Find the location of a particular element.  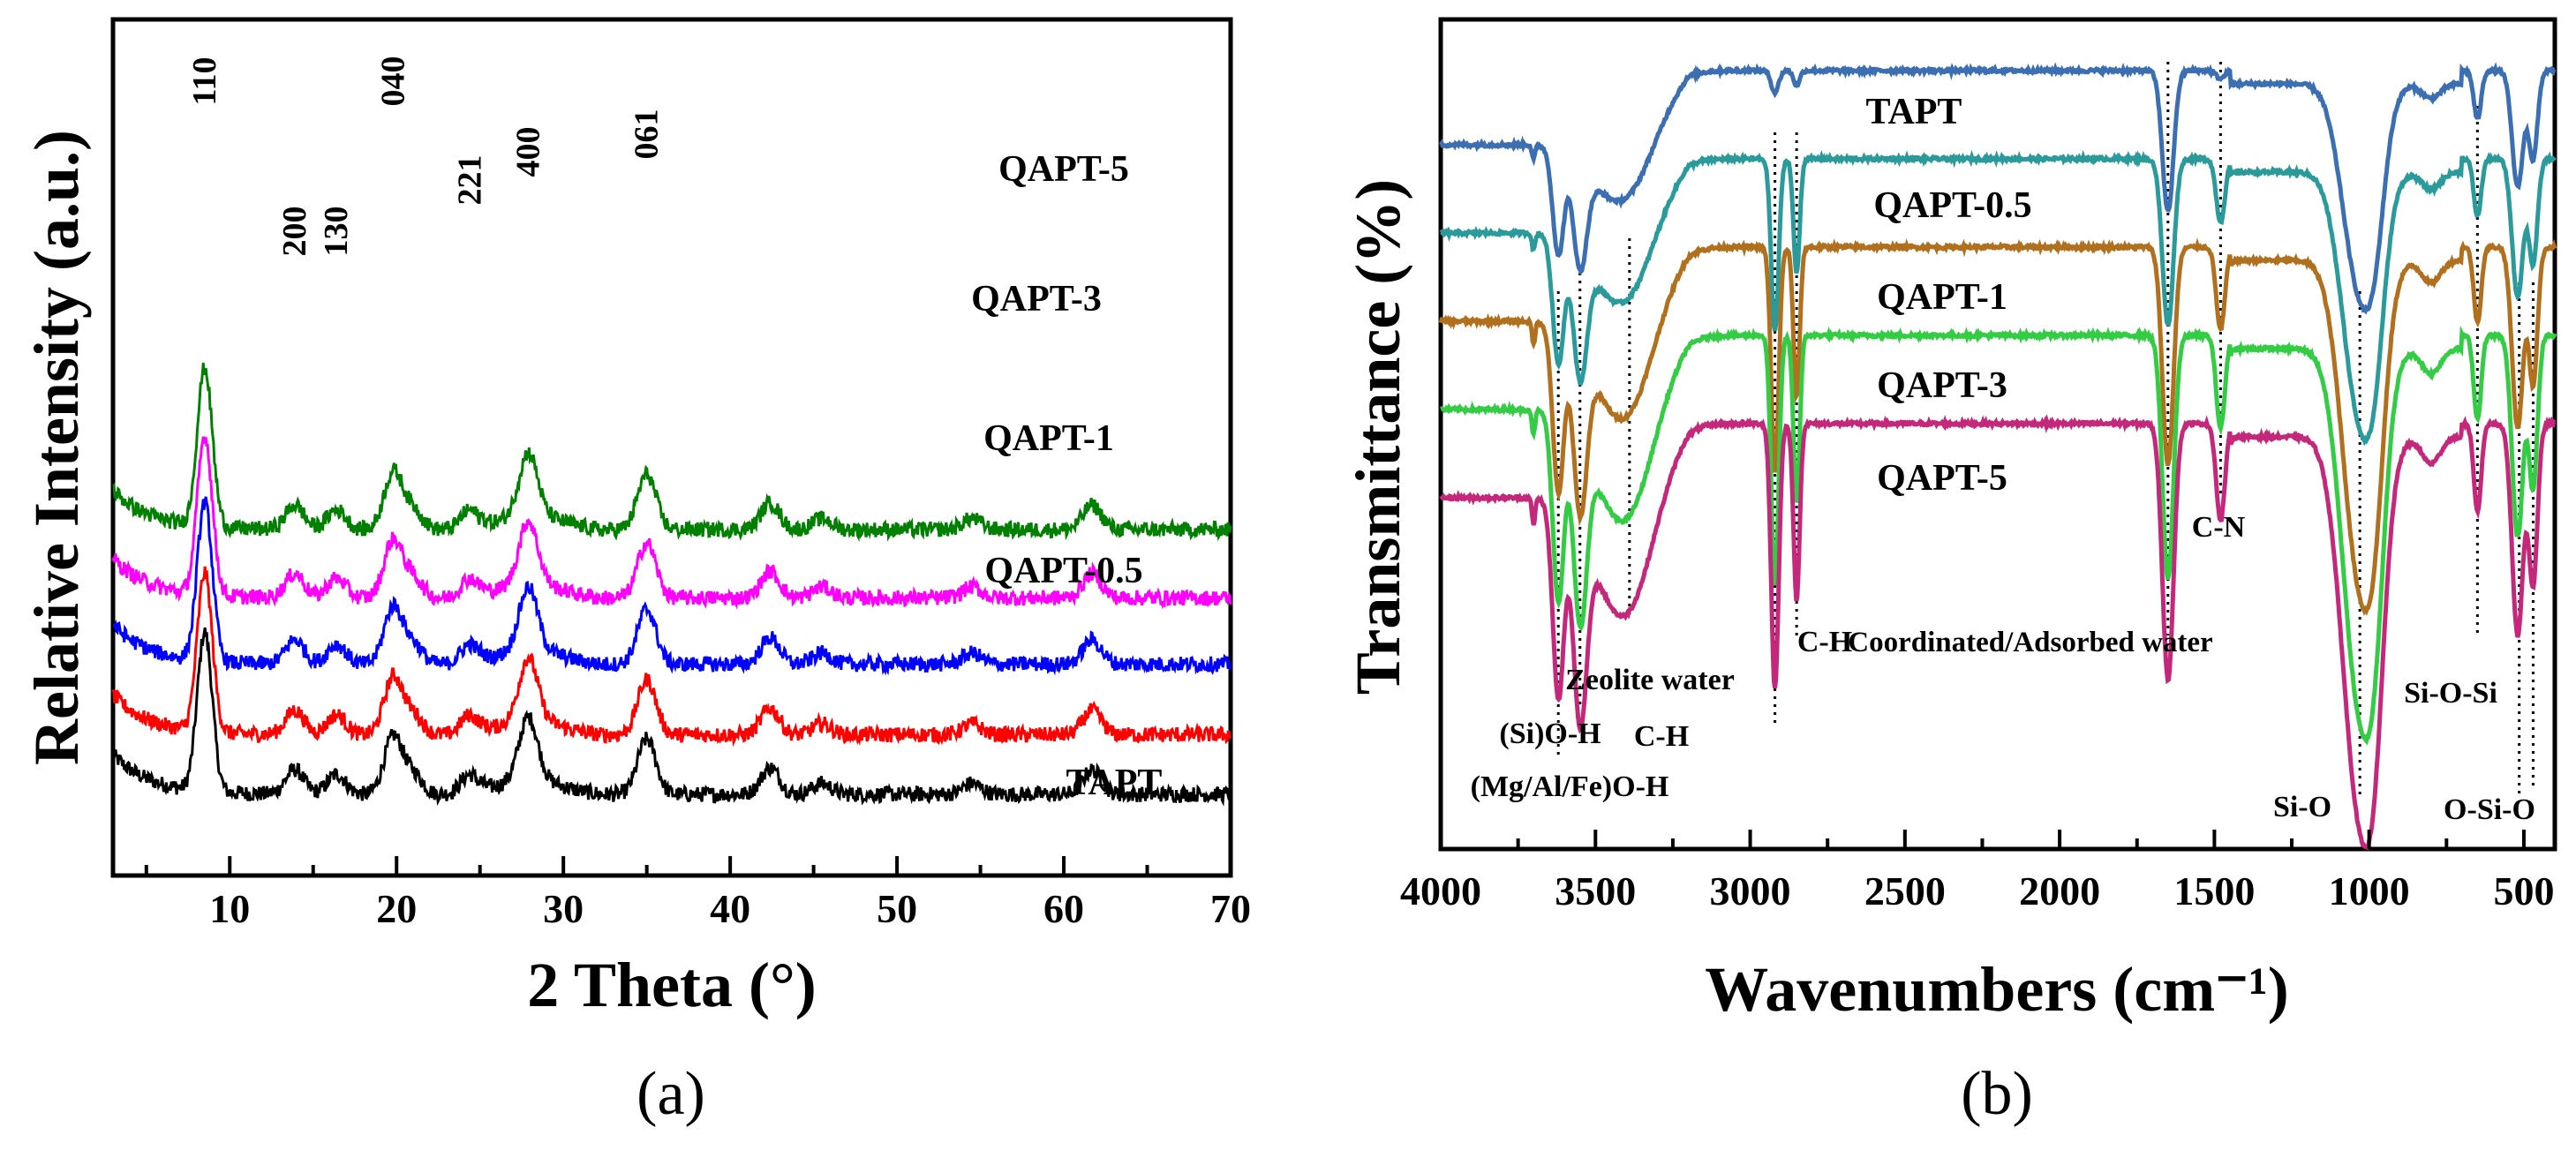

xrd-x-axis: 10 20 30 40 50 60 70 is located at coordinates (698, 893).